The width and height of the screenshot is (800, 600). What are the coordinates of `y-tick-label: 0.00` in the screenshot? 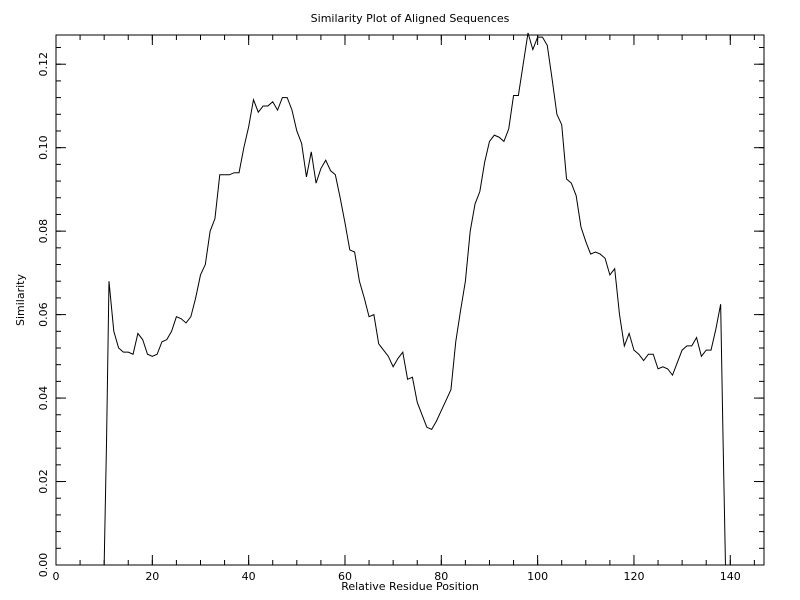 It's located at (43, 565).